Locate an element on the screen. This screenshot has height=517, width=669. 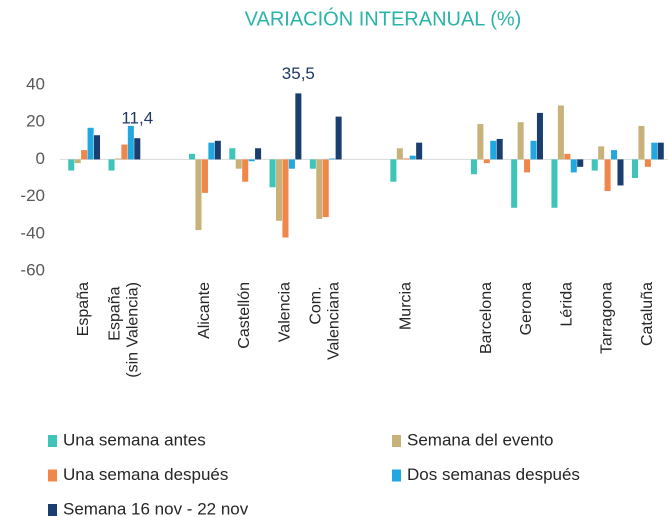
legend-label: Una semana antes is located at coordinates (134, 439).